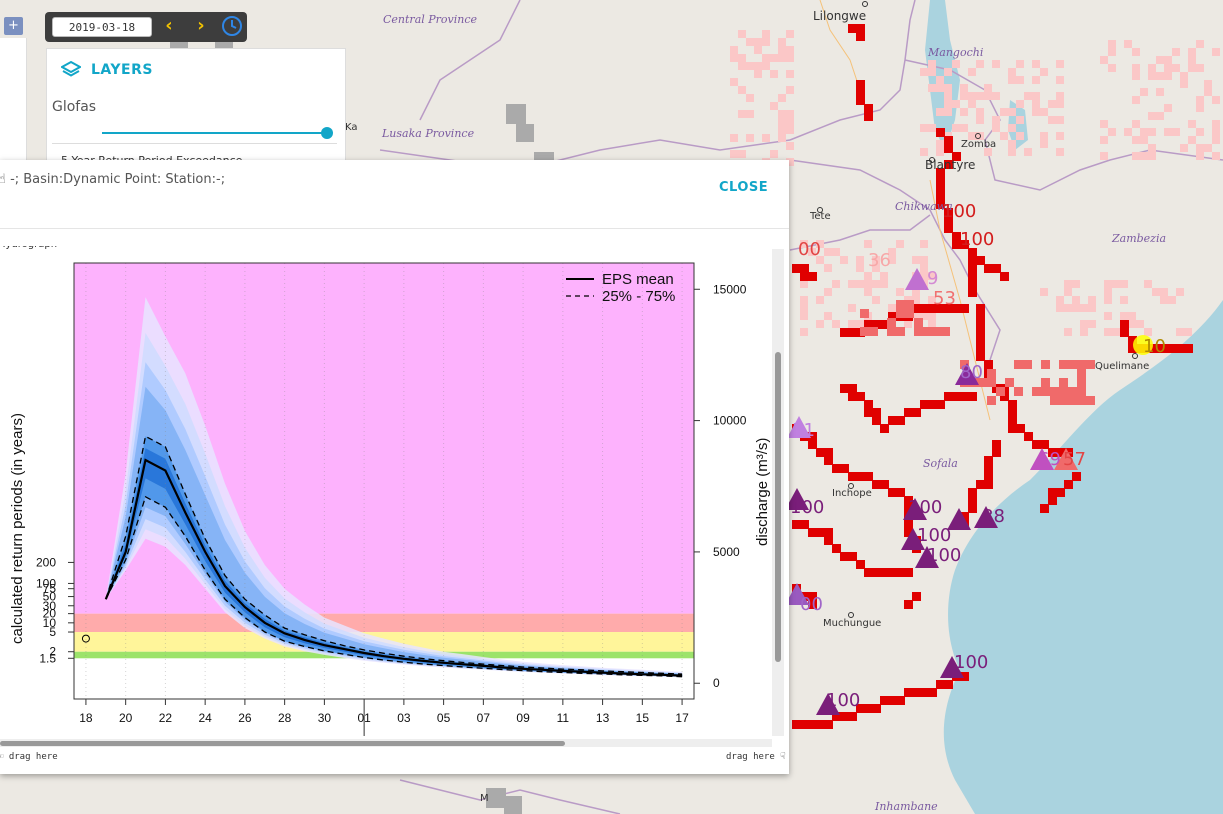  What do you see at coordinates (86, 718) in the screenshot?
I see `x-tick-label: 18` at bounding box center [86, 718].